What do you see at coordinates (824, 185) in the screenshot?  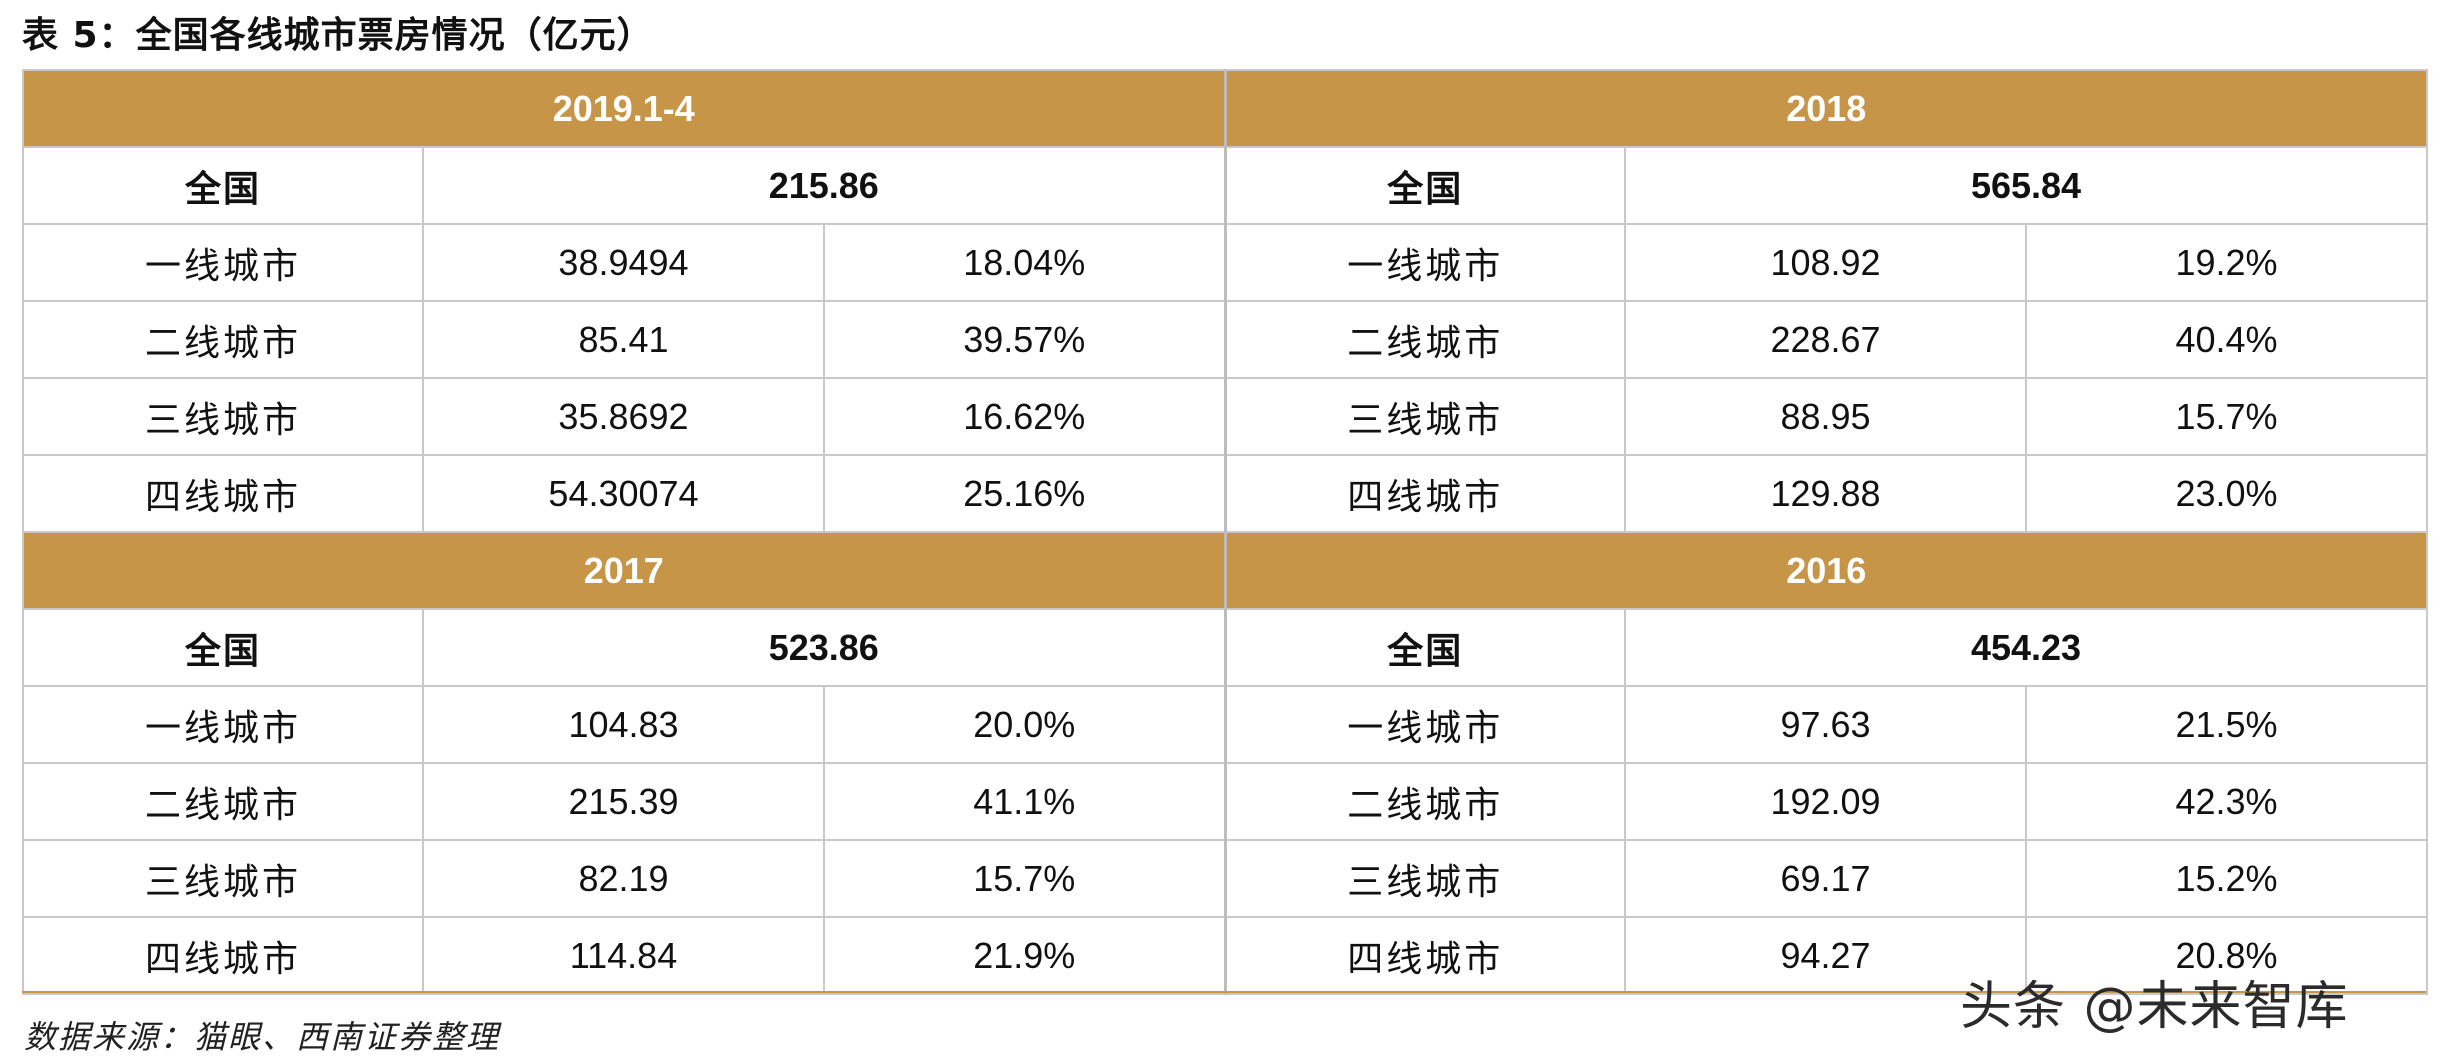 I see `total-value: 215.86` at bounding box center [824, 185].